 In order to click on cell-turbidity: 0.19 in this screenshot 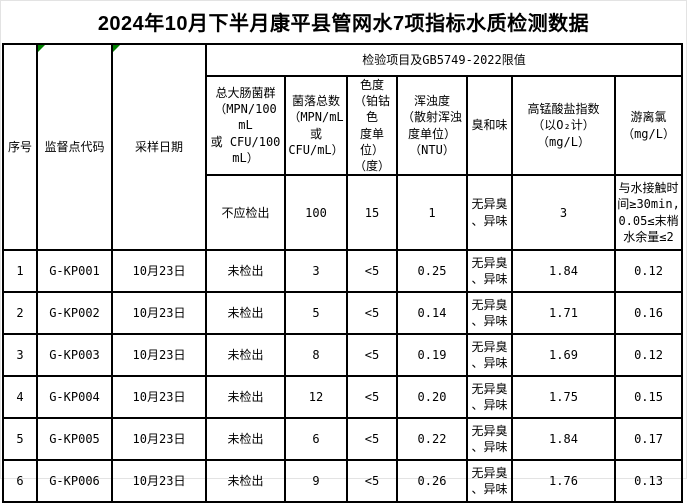, I will do `click(432, 355)`.